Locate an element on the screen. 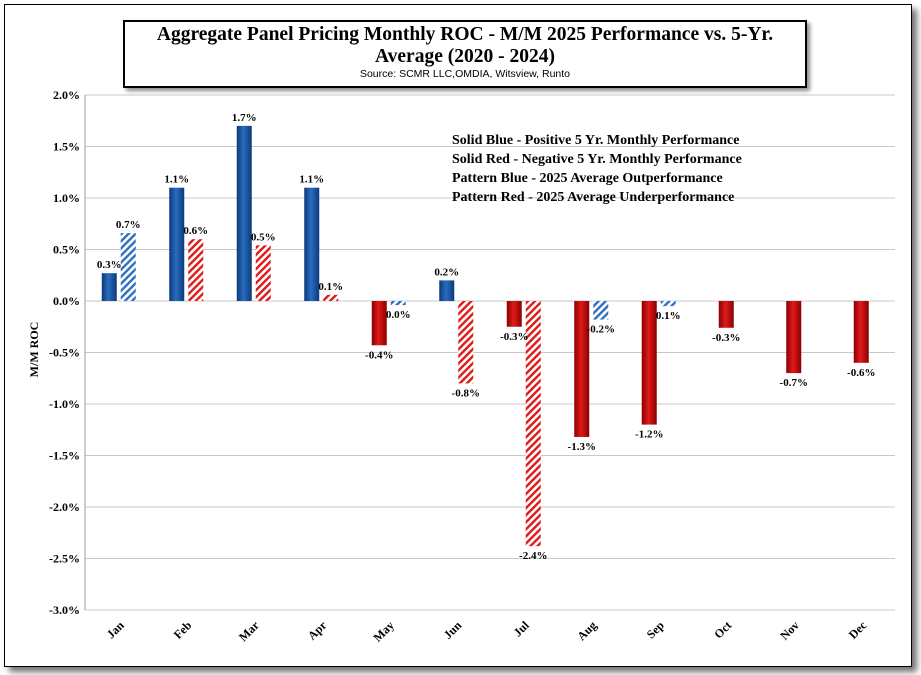 This screenshot has height=675, width=921. x-tick-label: Jun is located at coordinates (453, 630).